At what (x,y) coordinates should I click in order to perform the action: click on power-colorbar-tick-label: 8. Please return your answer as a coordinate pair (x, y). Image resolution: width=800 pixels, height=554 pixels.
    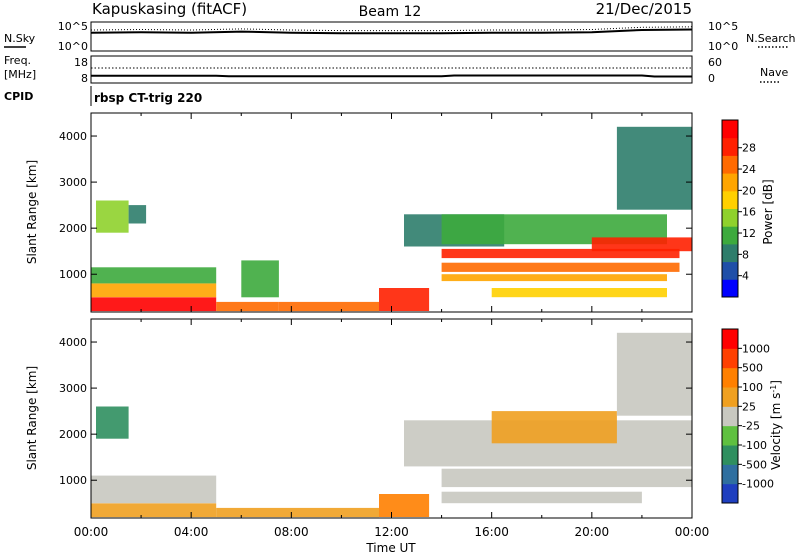
    Looking at the image, I should click on (745, 254).